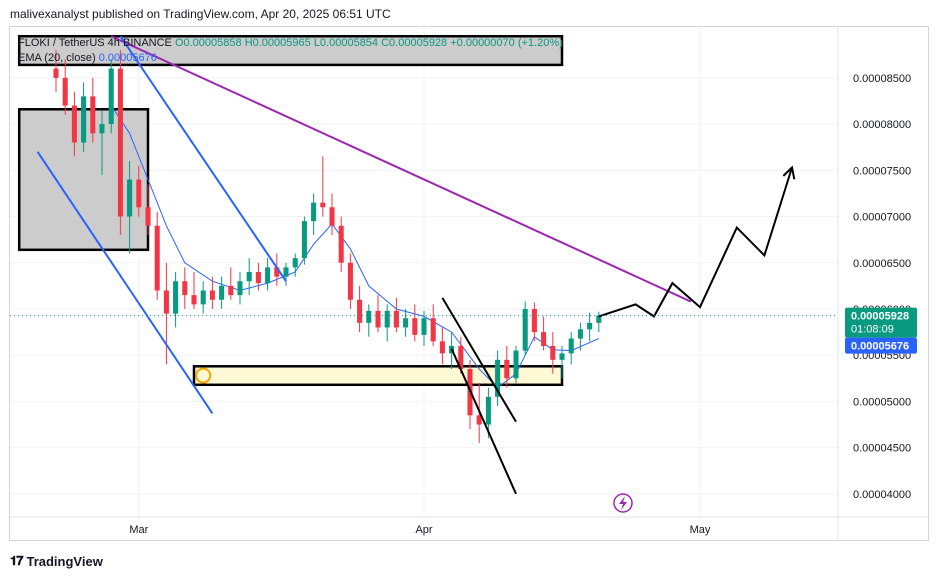 This screenshot has width=939, height=579. Describe the element at coordinates (208, 43) in the screenshot. I see `legend-open: O0.00005858` at that location.